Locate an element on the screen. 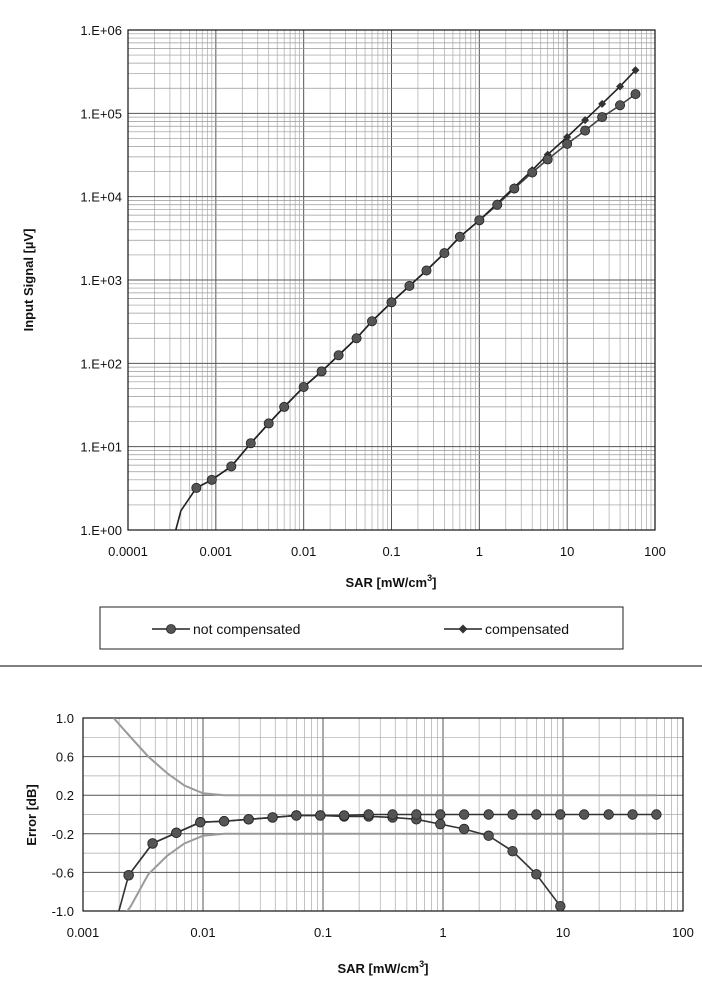 The image size is (702, 998). top-x-tick-label: 0.01 is located at coordinates (303, 551).